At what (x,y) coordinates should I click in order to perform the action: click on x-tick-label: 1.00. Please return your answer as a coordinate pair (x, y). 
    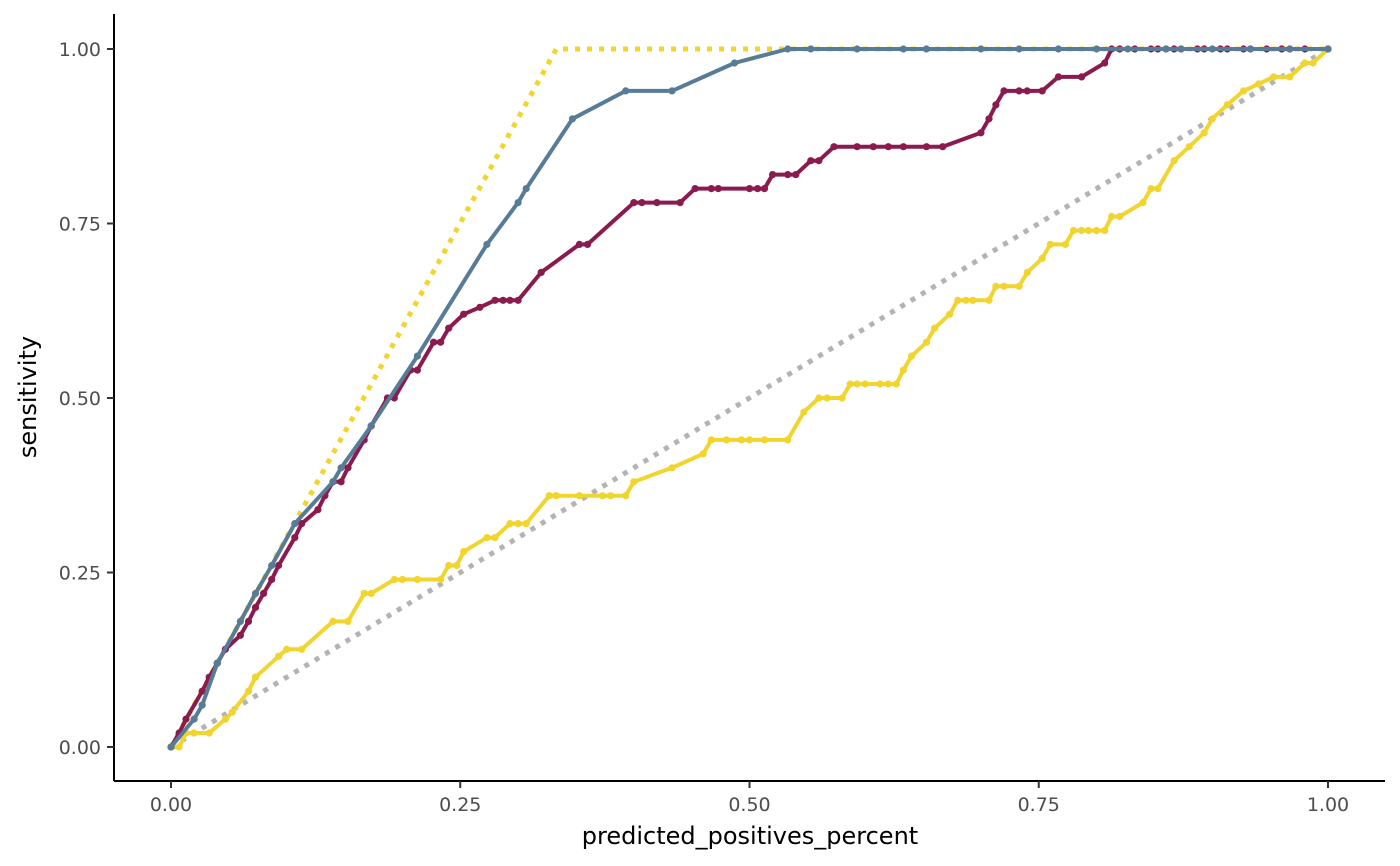
    Looking at the image, I should click on (1328, 805).